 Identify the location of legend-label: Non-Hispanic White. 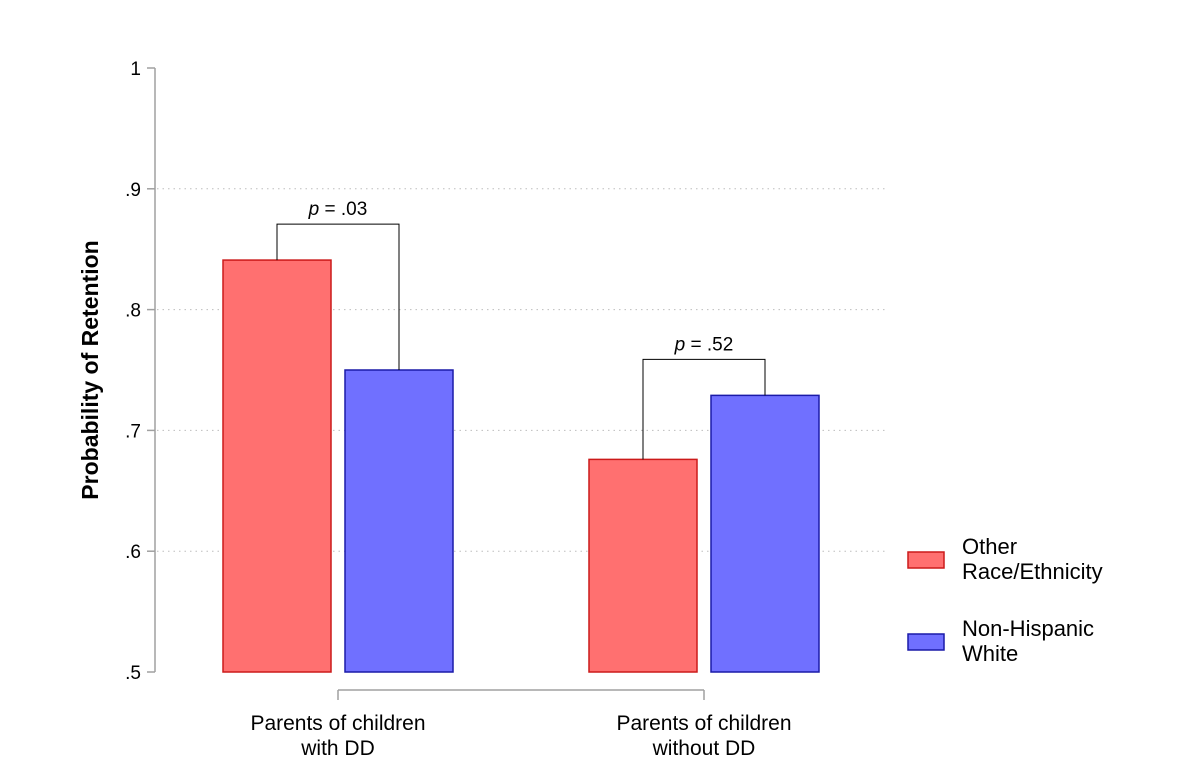
(1028, 641).